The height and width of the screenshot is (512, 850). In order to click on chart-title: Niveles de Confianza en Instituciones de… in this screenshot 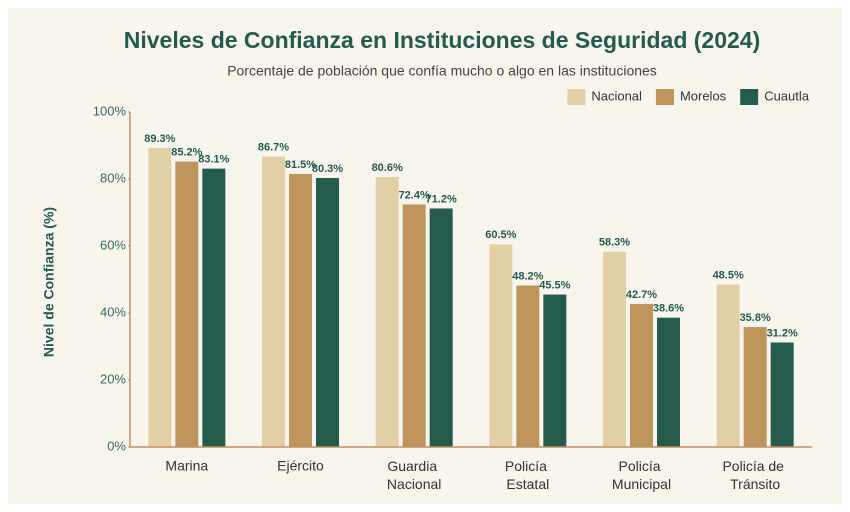, I will do `click(442, 40)`.